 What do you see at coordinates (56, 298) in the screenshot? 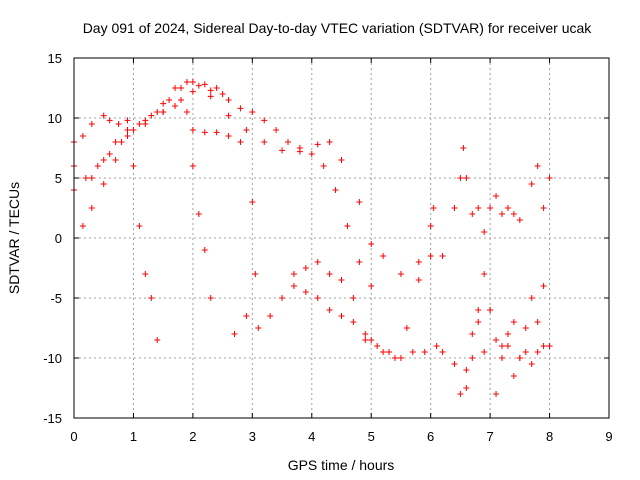
I see `y-tick-label: -5` at bounding box center [56, 298].